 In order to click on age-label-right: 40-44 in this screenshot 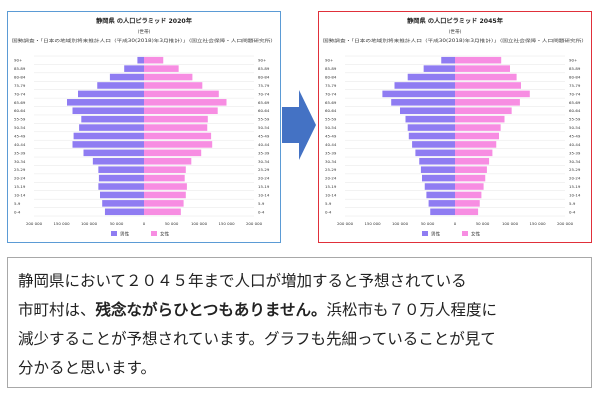, I will do `click(575, 144)`.